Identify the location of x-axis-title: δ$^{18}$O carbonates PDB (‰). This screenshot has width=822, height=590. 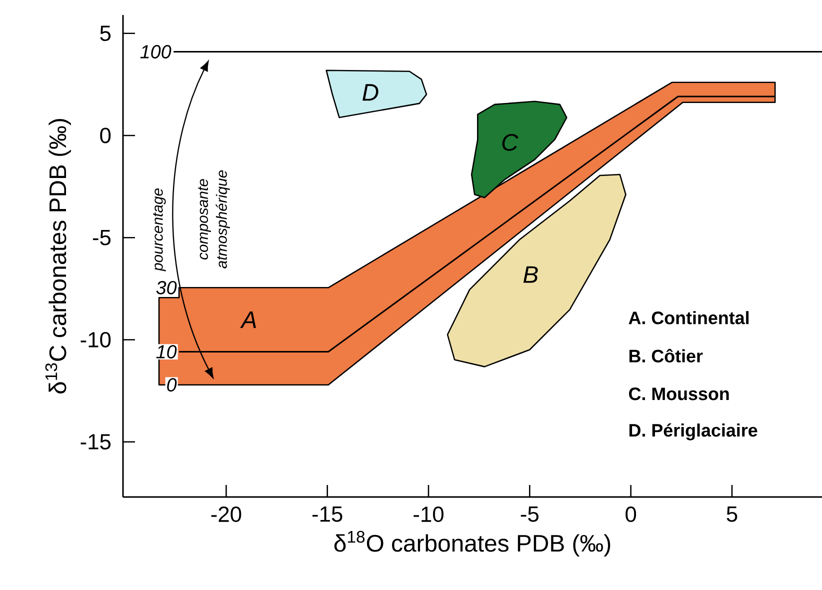
(472, 543).